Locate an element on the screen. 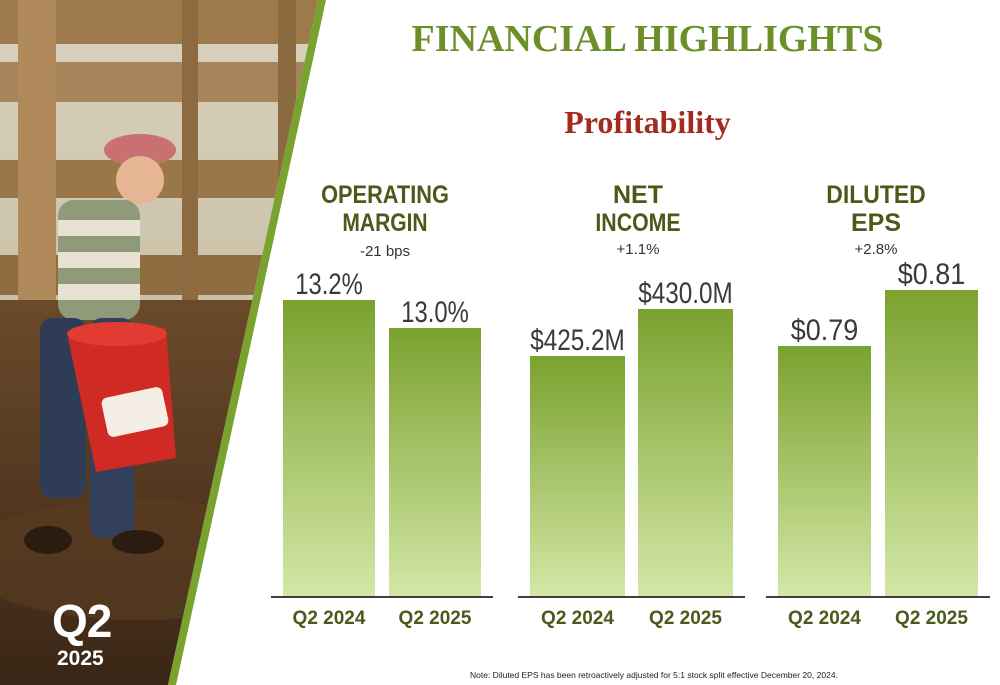  chart-3-value-label-1: $0.79 is located at coordinates (825, 330).